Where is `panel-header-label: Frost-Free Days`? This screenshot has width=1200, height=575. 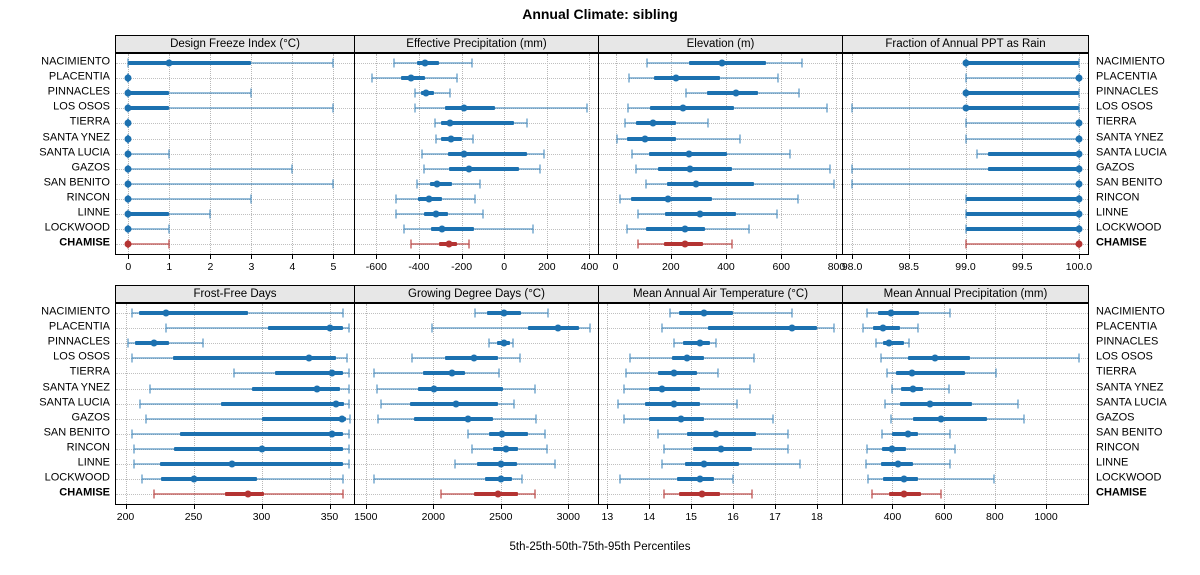
panel-header-label: Frost-Free Days is located at coordinates (235, 294).